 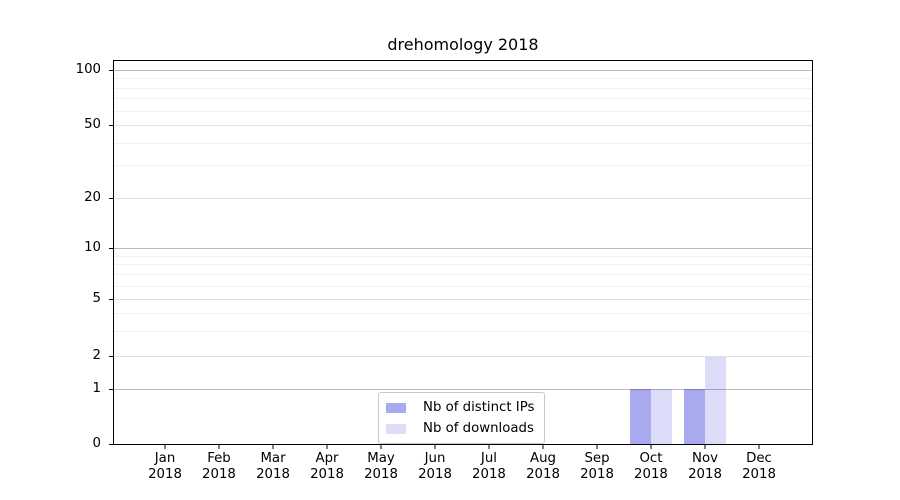 I want to click on x-tick-label-jan: Jan 2018, so click(x=165, y=466).